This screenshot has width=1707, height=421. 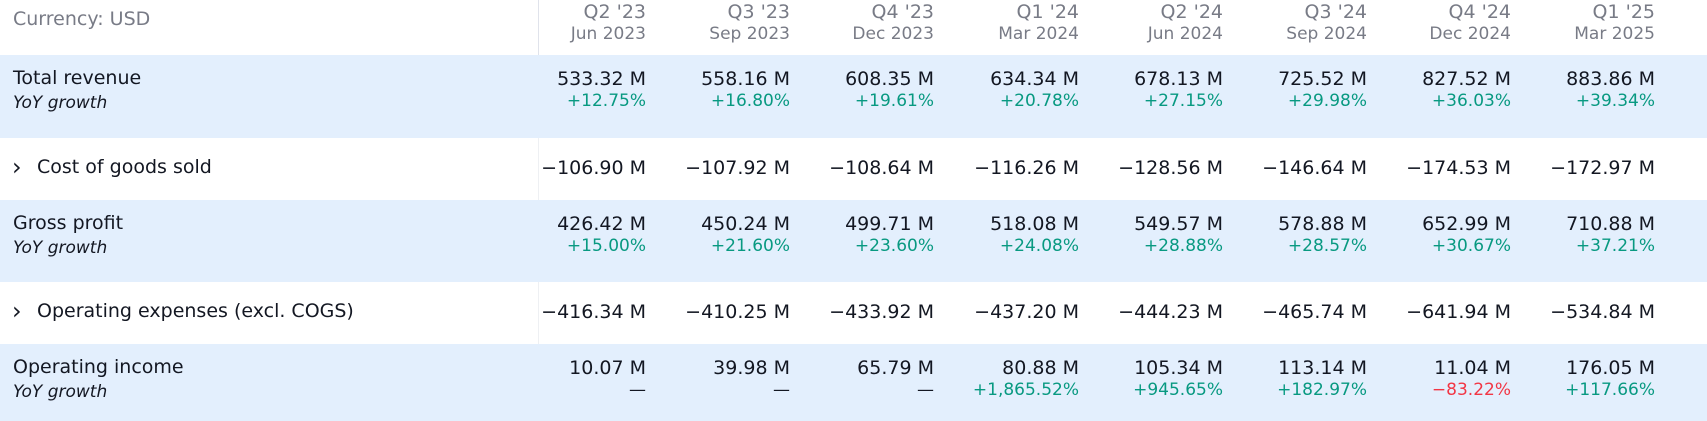 What do you see at coordinates (601, 79) in the screenshot?
I see `cell-value: 533.32 M` at bounding box center [601, 79].